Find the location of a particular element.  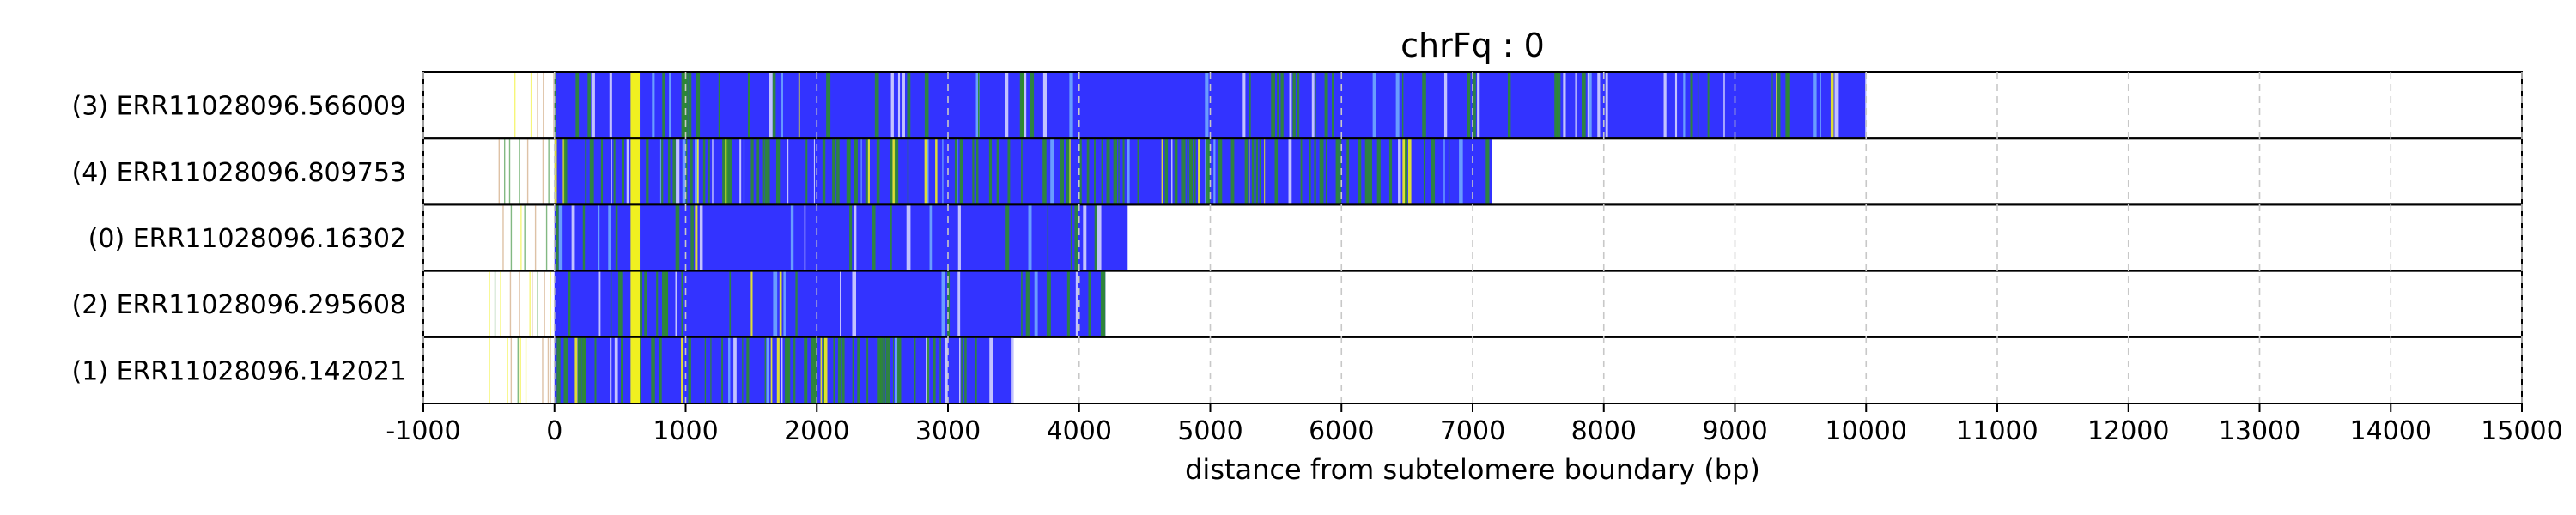

x-tick-label: 4000 is located at coordinates (1079, 431).